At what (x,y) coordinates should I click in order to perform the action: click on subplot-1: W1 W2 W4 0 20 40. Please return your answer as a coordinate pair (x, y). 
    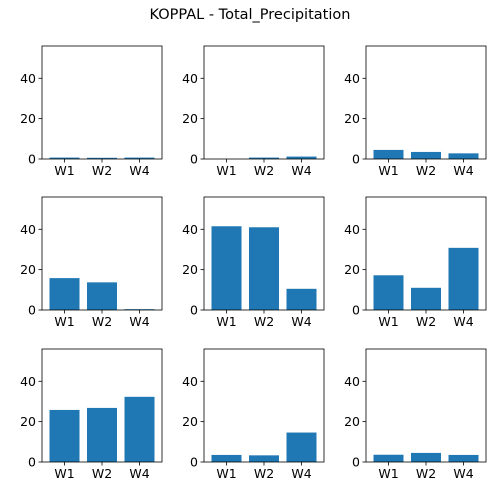
    Looking at the image, I should click on (91, 111).